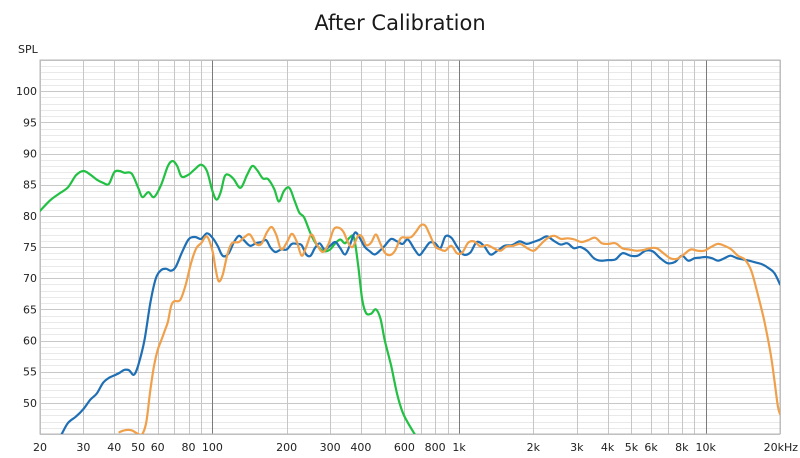 The image size is (800, 458). What do you see at coordinates (360, 447) in the screenshot?
I see `x-tick-label: 400` at bounding box center [360, 447].